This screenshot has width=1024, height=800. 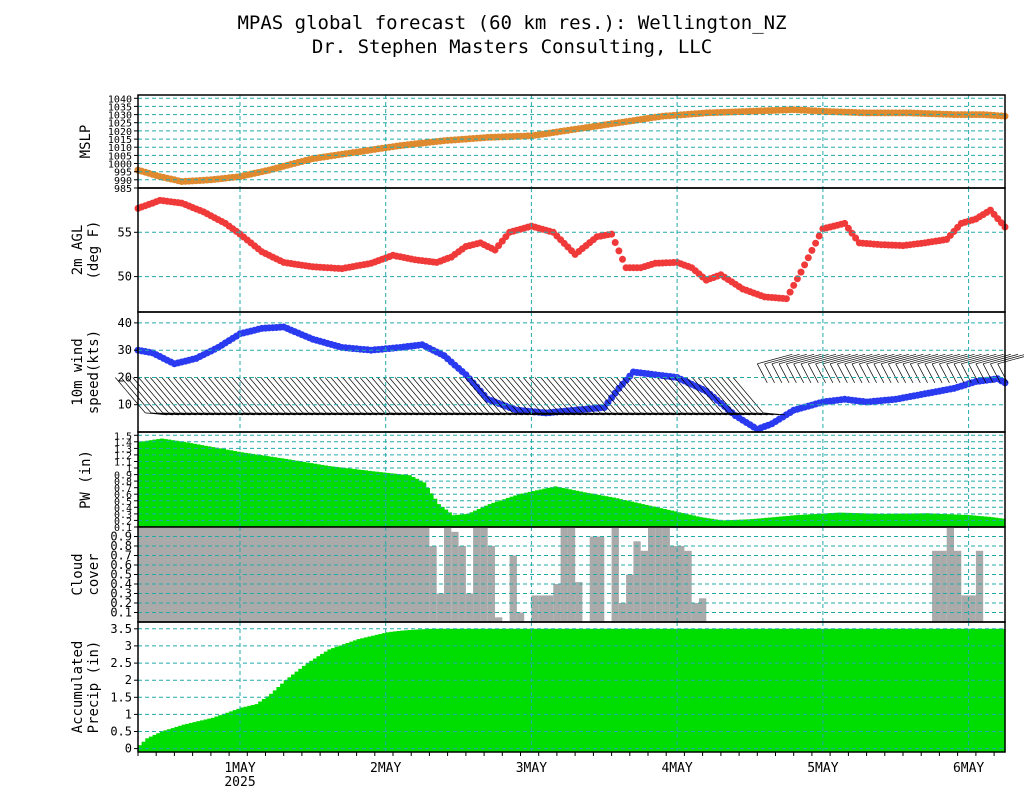 What do you see at coordinates (123, 443) in the screenshot?
I see `y-tick-label: 1.4` at bounding box center [123, 443].